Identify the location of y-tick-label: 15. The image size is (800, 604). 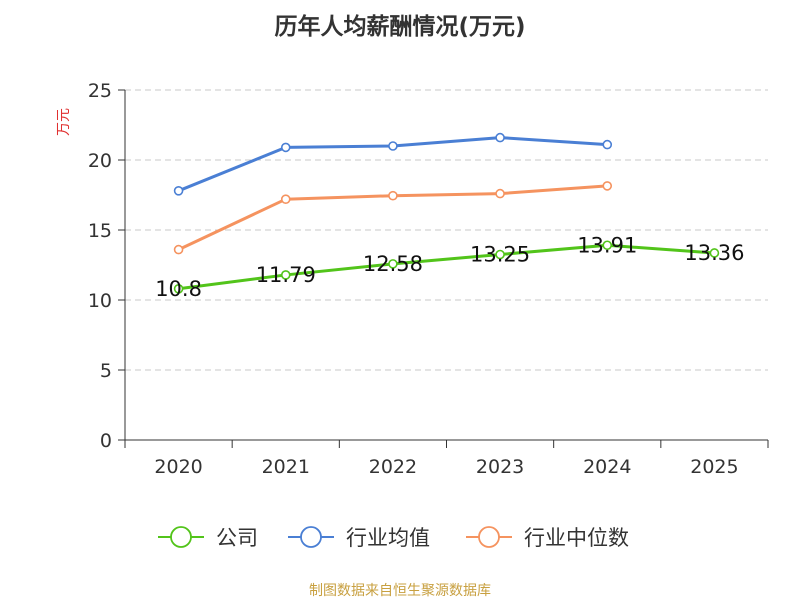
(100, 231).